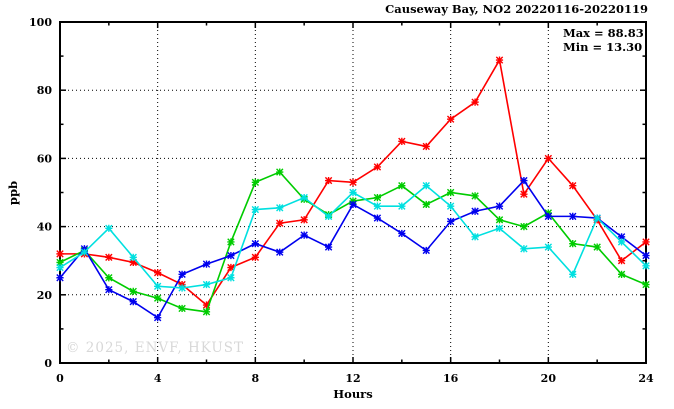 This screenshot has height=409, width=674. I want to click on y-axis-title: ppb, so click(13, 193).